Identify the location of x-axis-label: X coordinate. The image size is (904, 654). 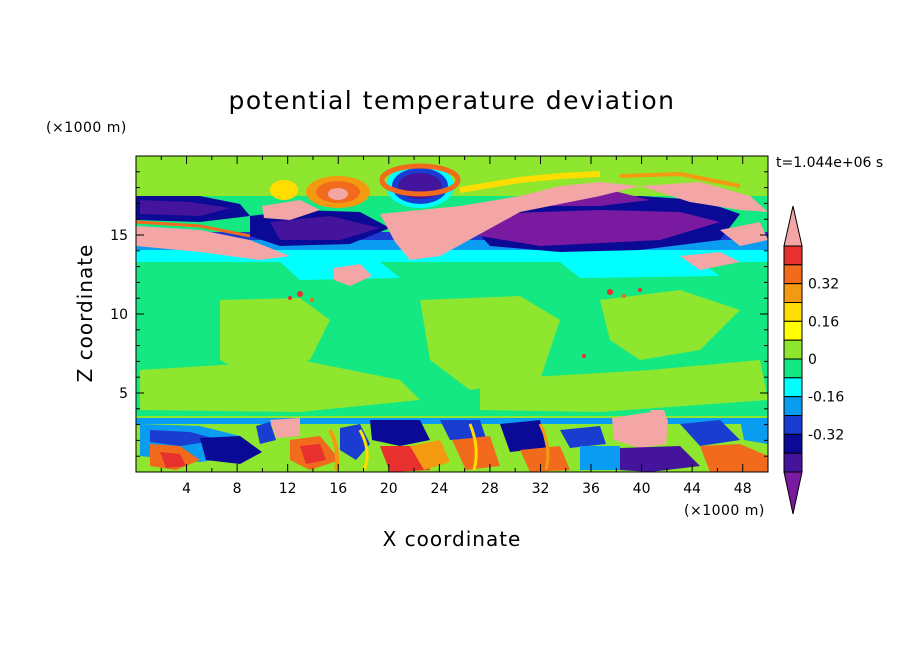
(452, 539).